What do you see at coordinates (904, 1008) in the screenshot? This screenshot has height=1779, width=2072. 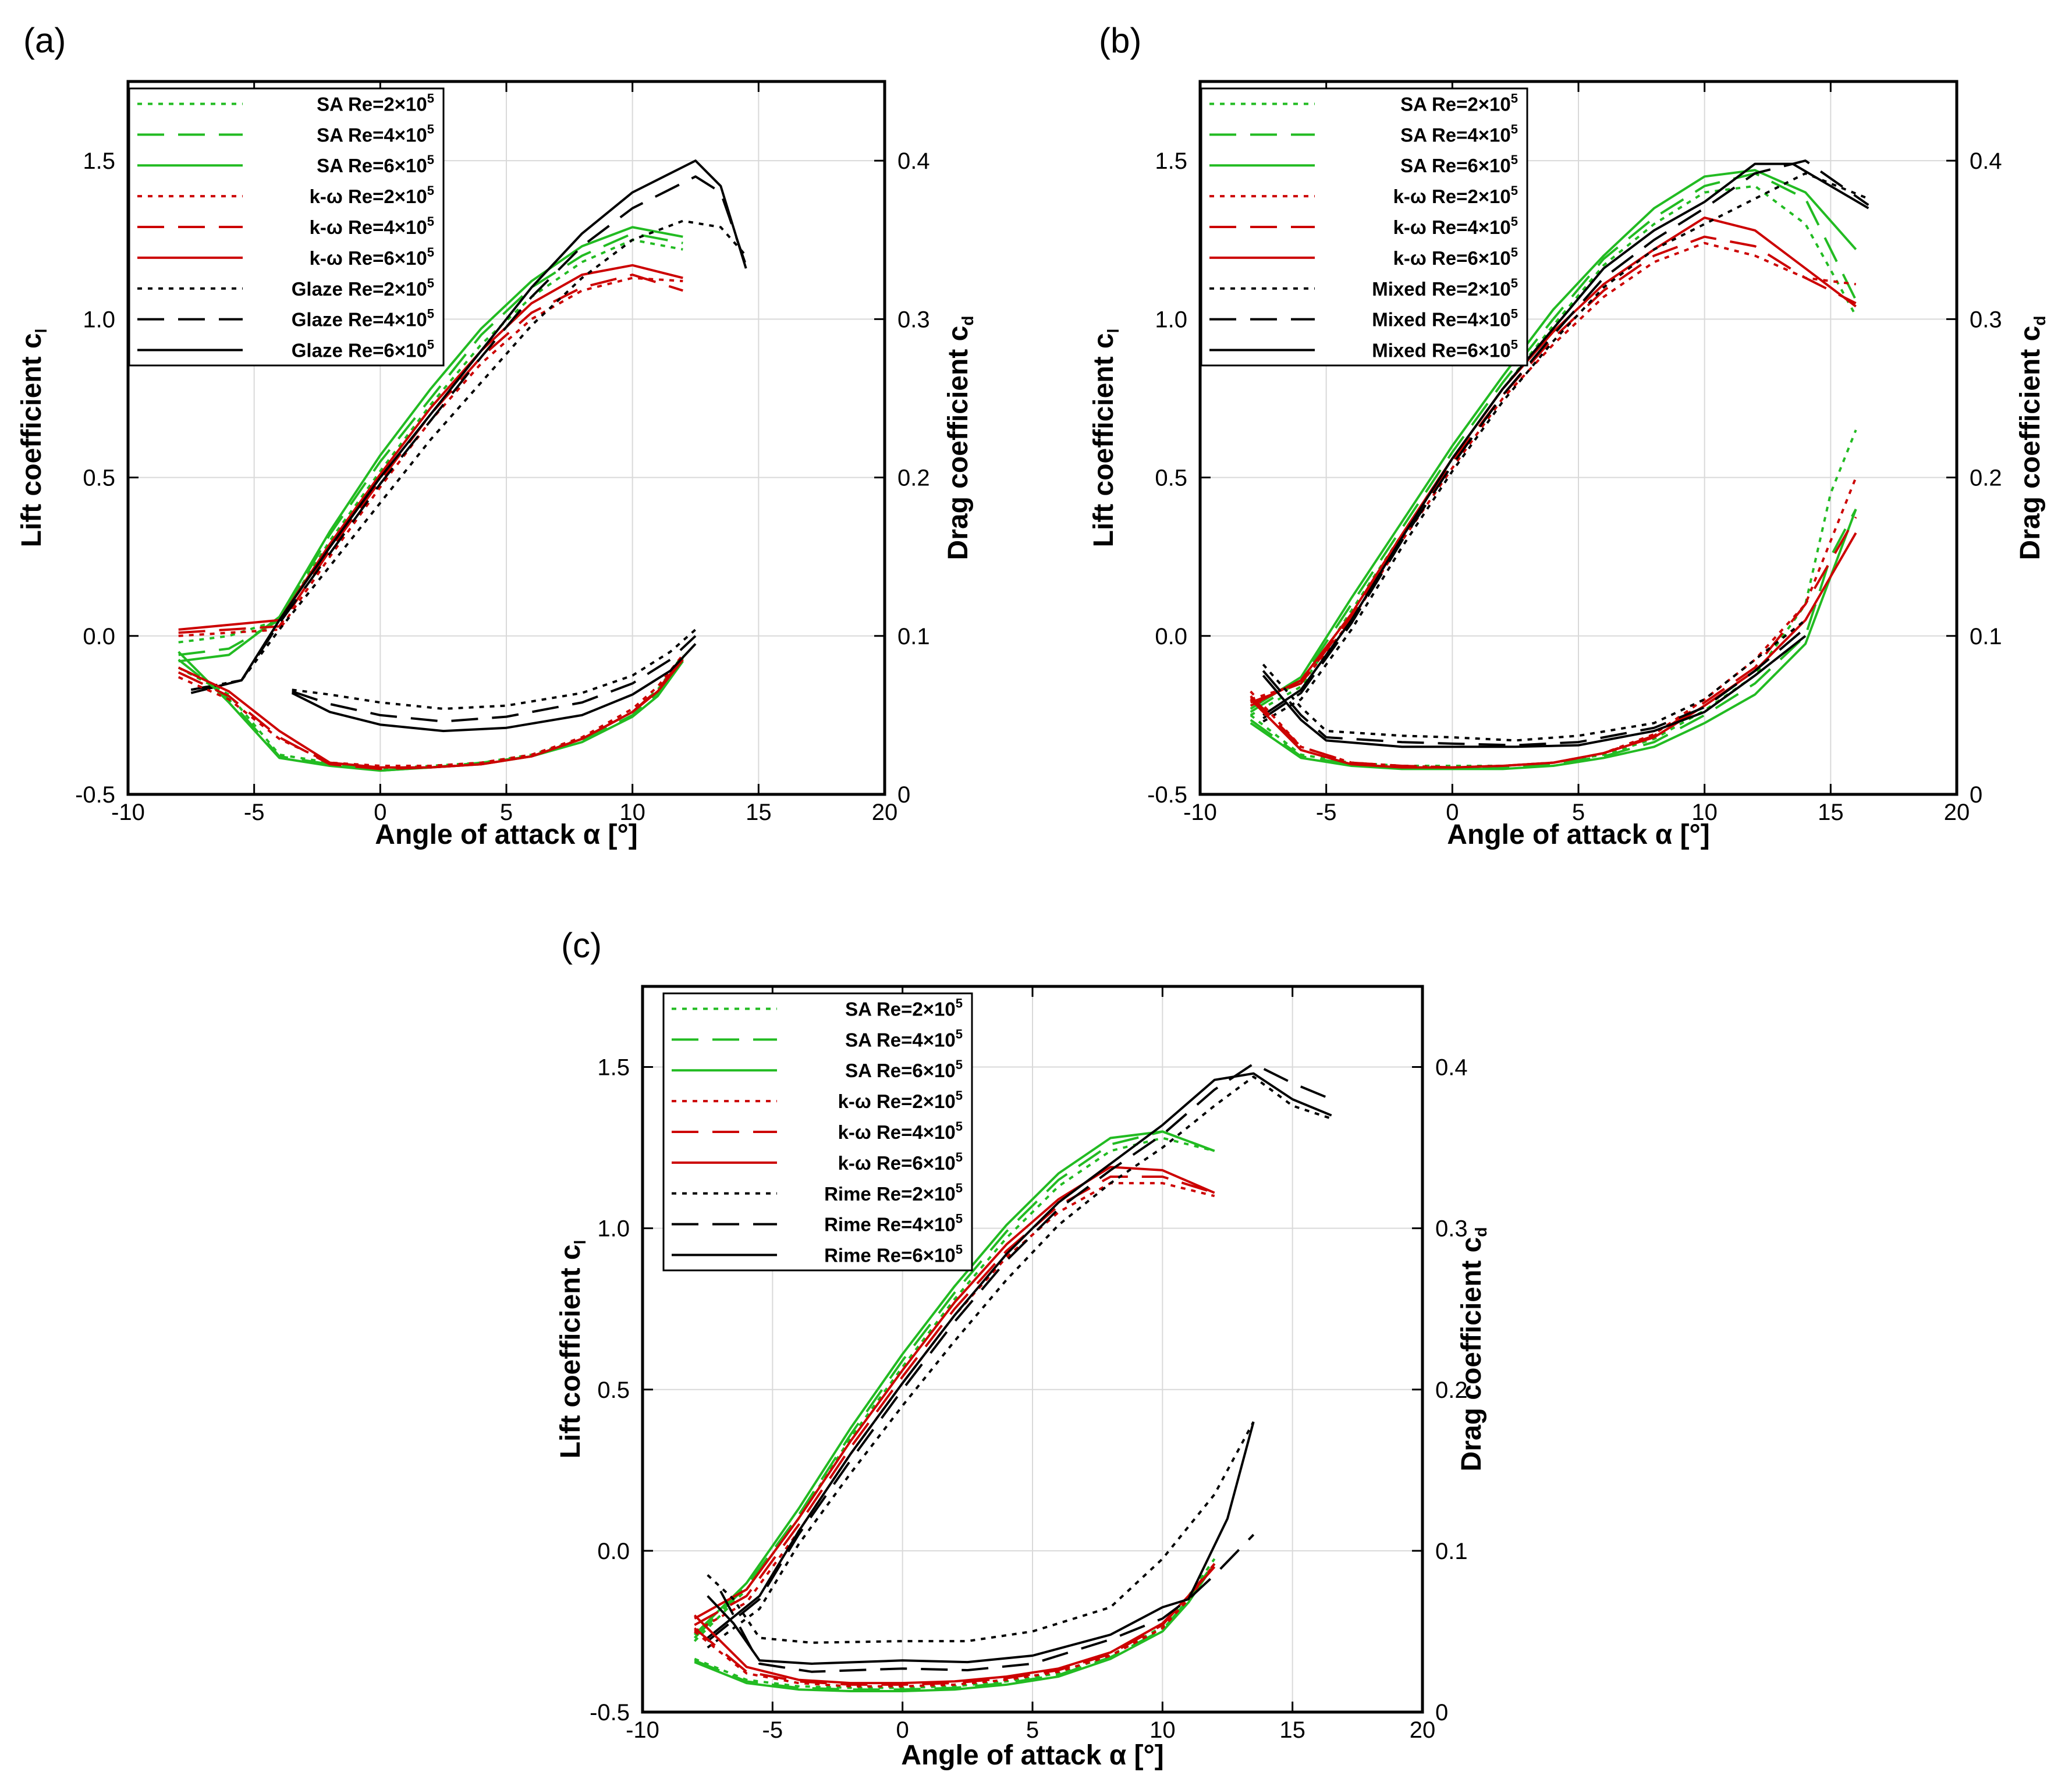 I see `legend-entry-label: SA Re=2×105` at bounding box center [904, 1008].